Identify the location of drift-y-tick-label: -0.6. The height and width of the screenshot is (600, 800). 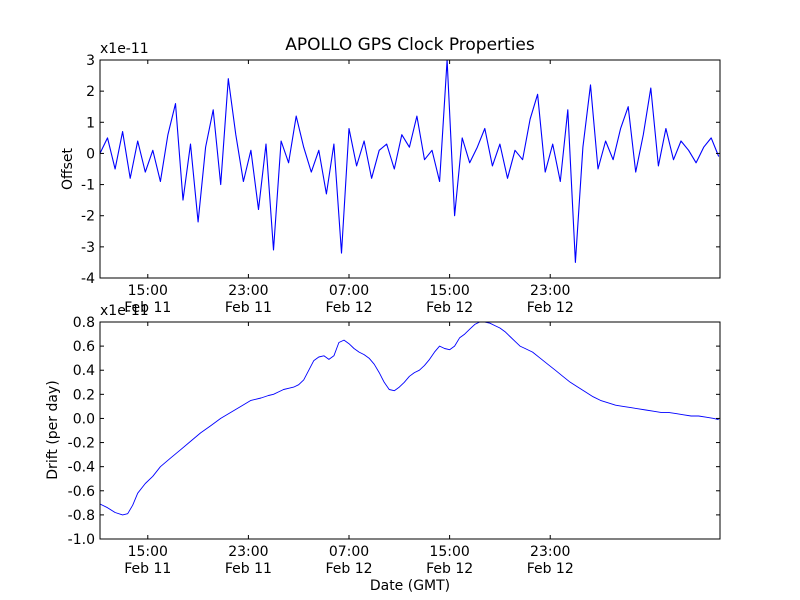
(81, 492).